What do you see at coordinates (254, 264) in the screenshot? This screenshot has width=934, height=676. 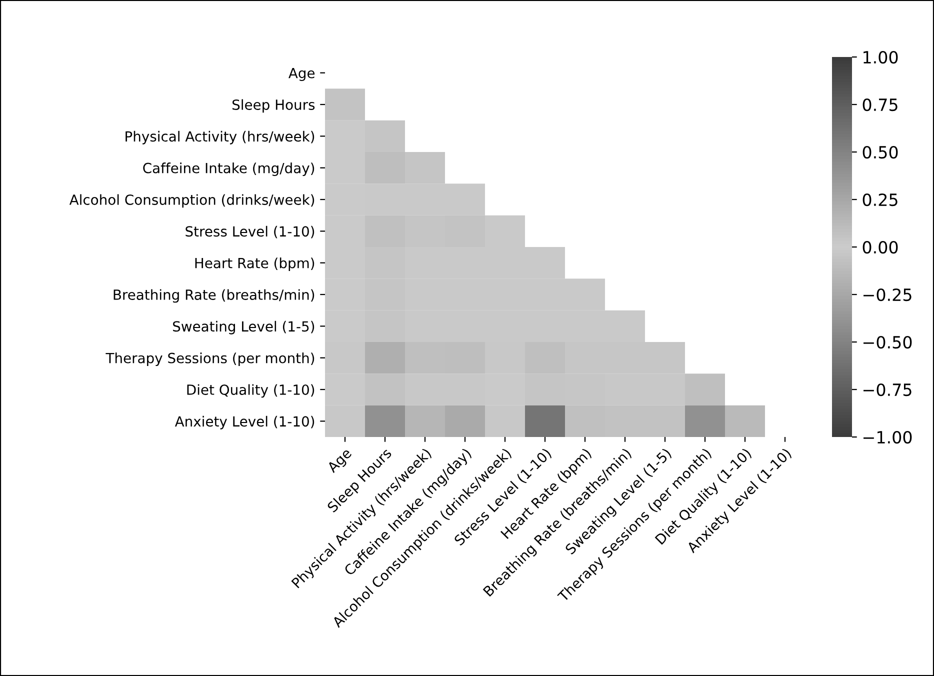 I see `y-tick-label: Heart Rate (bpm)` at bounding box center [254, 264].